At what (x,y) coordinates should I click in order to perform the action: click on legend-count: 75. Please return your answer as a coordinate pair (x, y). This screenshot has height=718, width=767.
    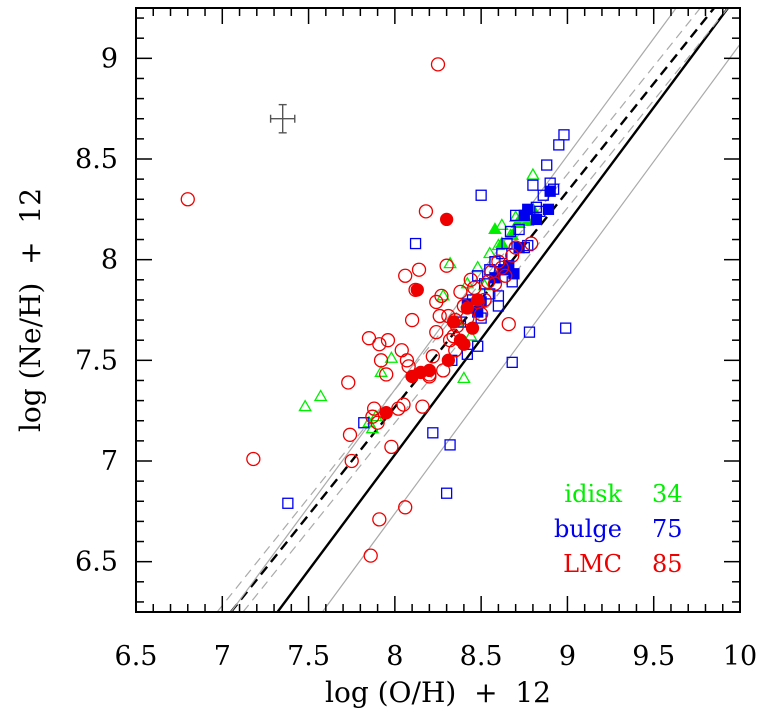
    Looking at the image, I should click on (667, 529).